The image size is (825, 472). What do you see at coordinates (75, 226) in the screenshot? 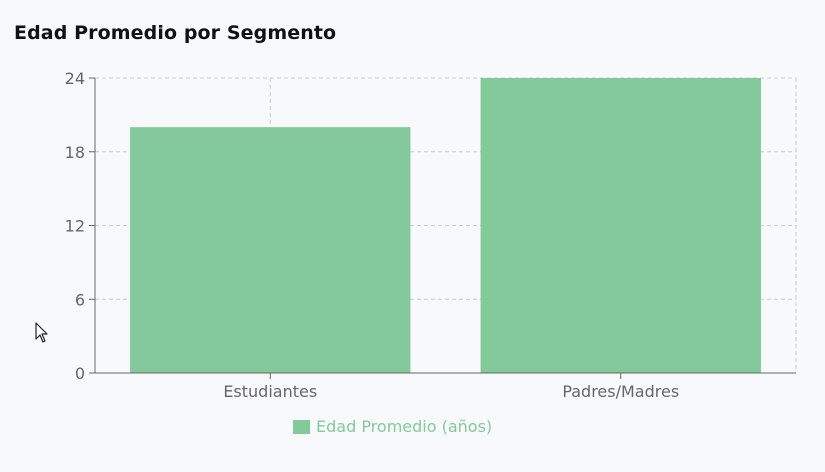
I see `y-tick-label: 12` at bounding box center [75, 226].